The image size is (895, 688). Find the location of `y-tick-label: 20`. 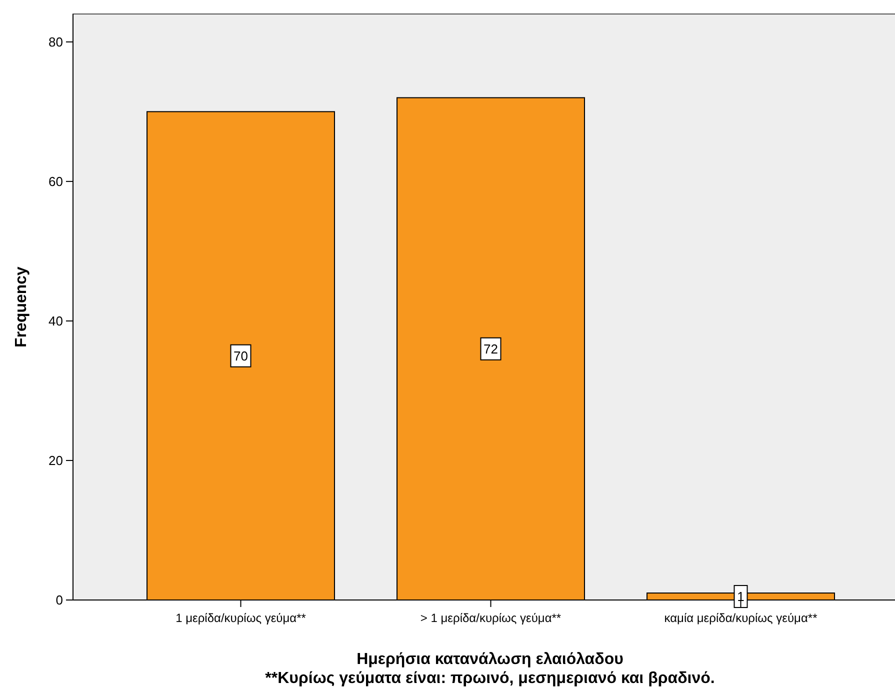

y-tick-label: 20 is located at coordinates (55, 460).